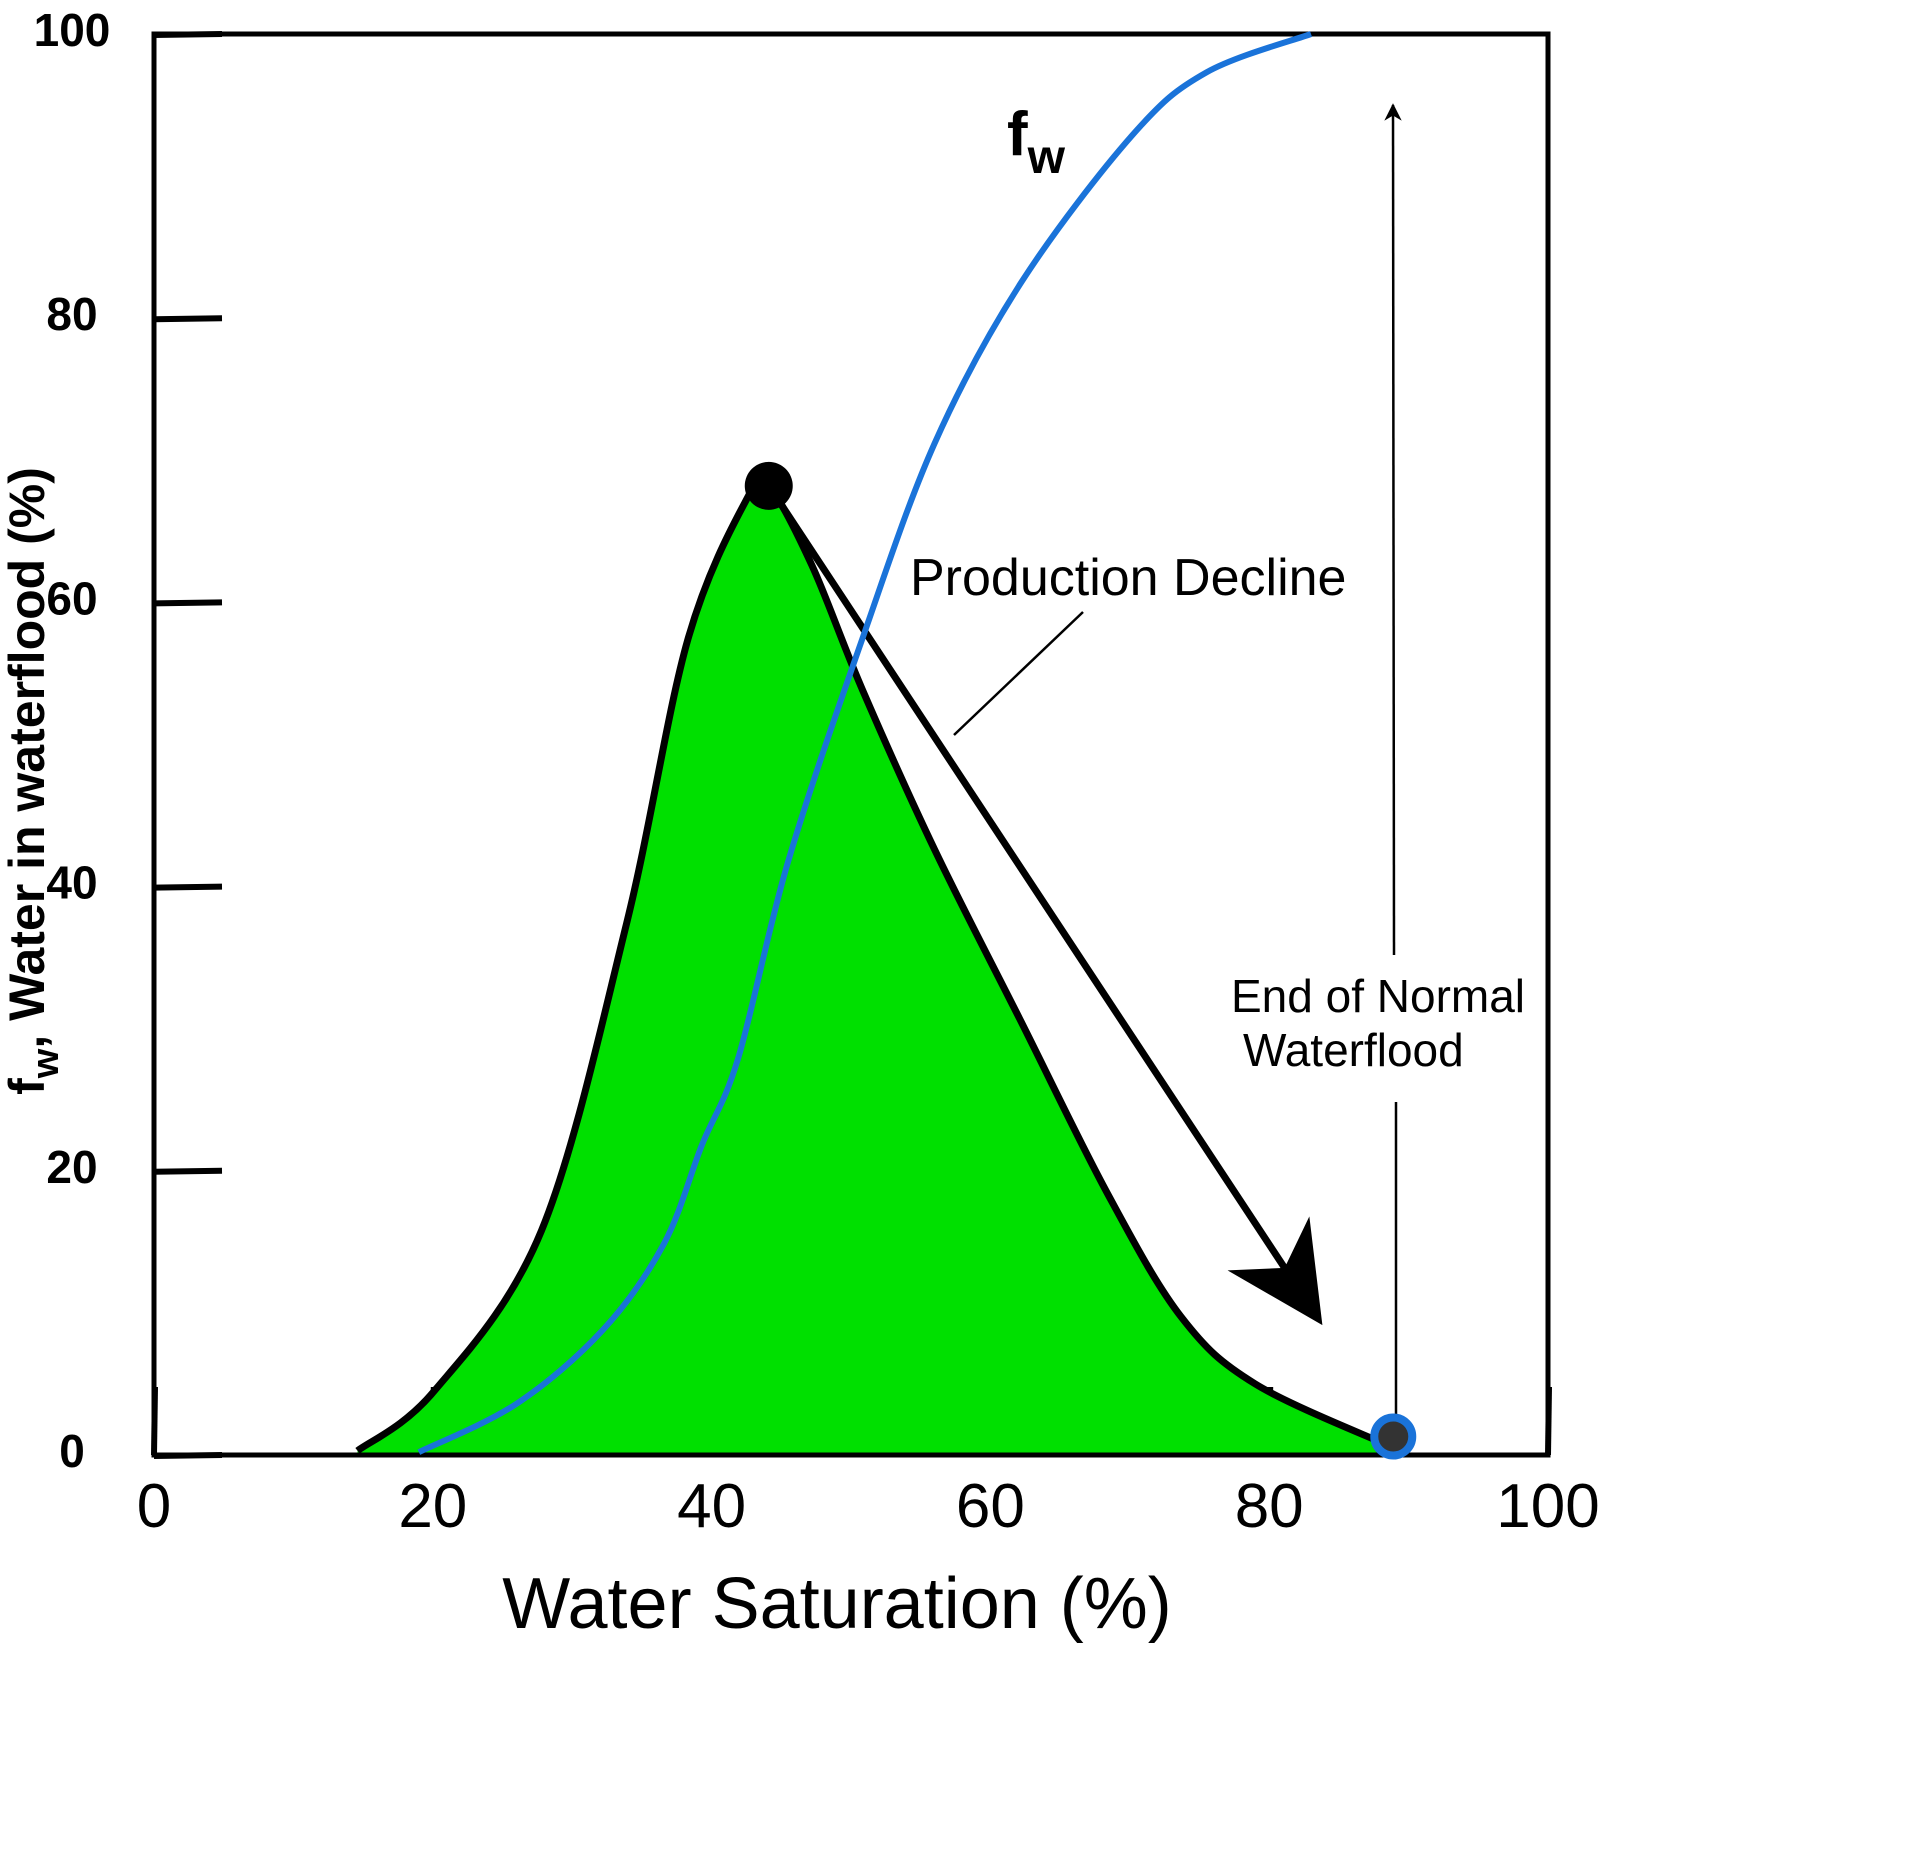 This screenshot has height=1873, width=1920. What do you see at coordinates (1044, 905) in the screenshot?
I see `decline-arrow` at bounding box center [1044, 905].